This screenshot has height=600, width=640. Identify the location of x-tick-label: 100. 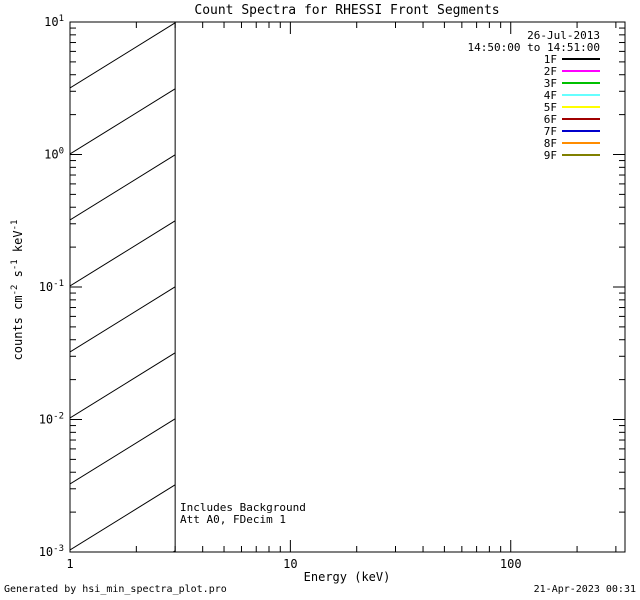
(511, 564).